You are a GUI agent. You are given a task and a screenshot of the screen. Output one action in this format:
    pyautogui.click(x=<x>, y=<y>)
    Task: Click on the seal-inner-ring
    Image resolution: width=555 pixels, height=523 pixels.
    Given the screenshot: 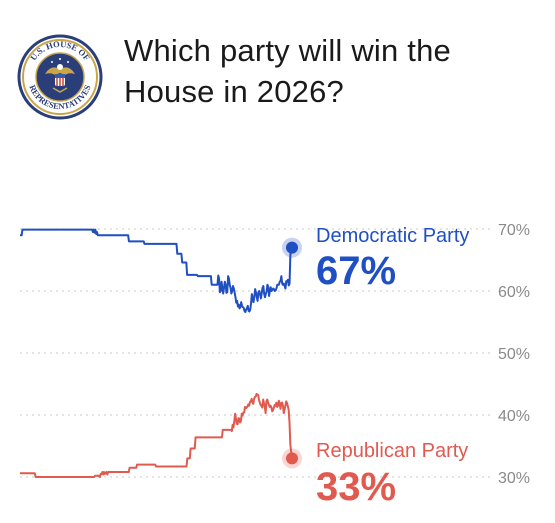 What is the action you would take?
    pyautogui.click(x=60, y=77)
    